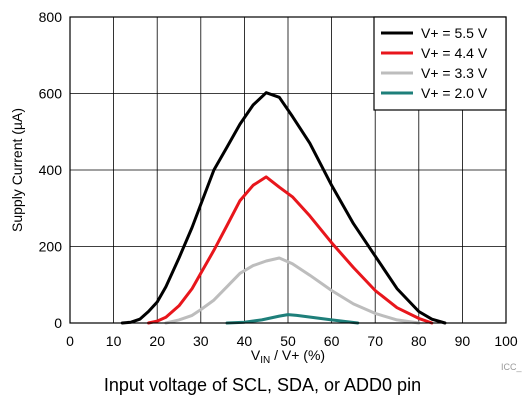 This screenshot has height=414, width=525. What do you see at coordinates (506, 341) in the screenshot?
I see `x-tick-label: 100` at bounding box center [506, 341].